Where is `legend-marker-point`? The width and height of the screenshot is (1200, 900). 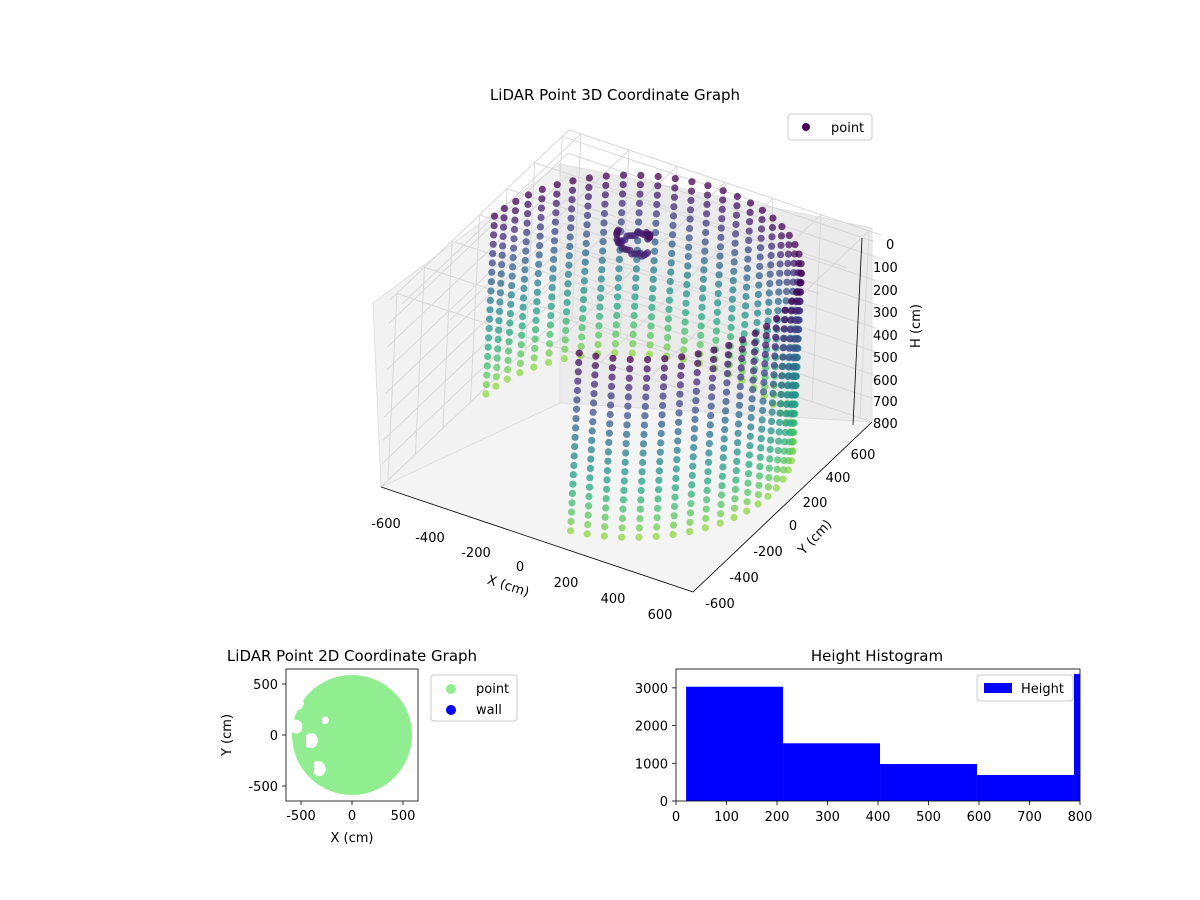 legend-marker-point is located at coordinates (806, 127).